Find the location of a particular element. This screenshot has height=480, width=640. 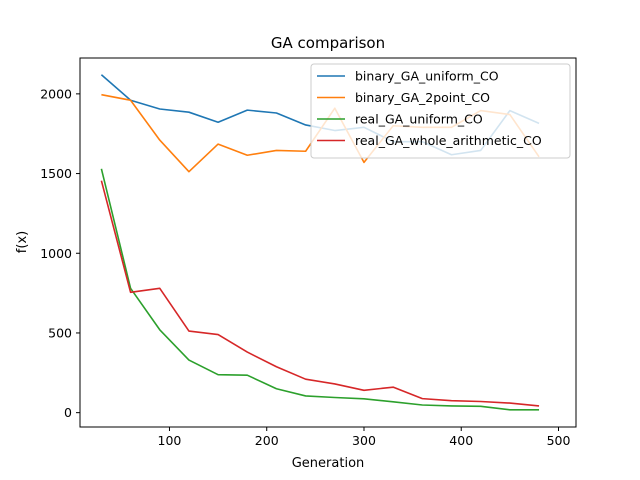

y-tick-label: 1000 is located at coordinates (56, 253).